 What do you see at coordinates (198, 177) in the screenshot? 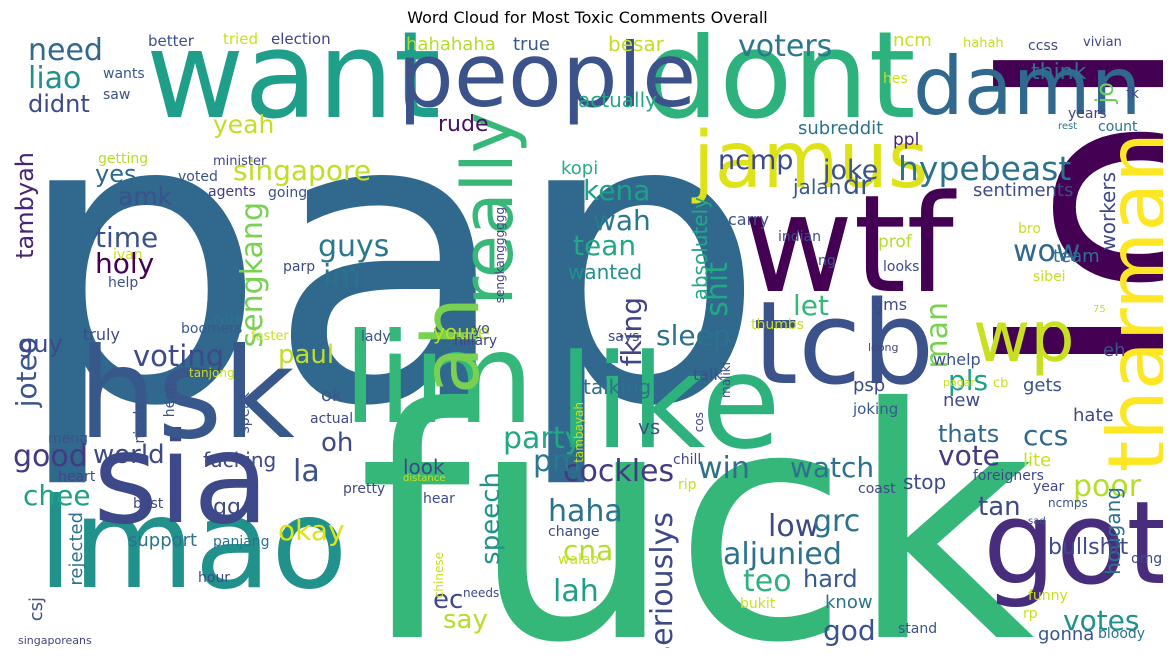
I see `word-cloud-word: voted` at bounding box center [198, 177].